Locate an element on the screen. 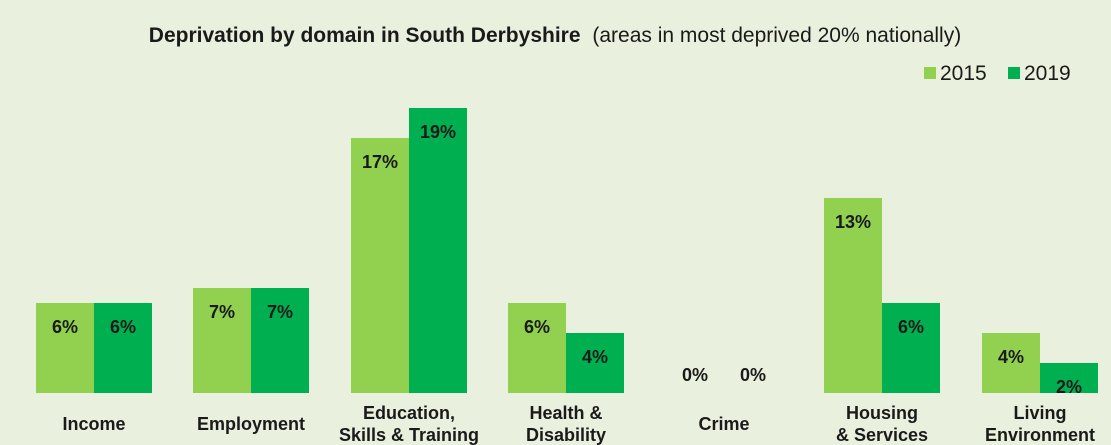  bar-value-label: 2% is located at coordinates (1069, 387).